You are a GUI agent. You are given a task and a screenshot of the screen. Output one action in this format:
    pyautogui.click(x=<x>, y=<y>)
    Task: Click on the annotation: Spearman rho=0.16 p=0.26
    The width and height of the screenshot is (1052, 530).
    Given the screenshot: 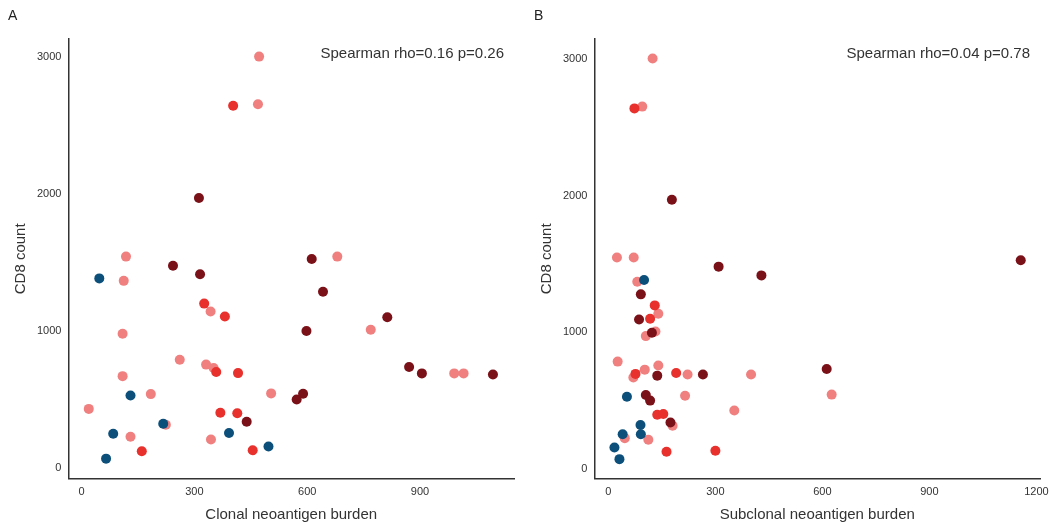 What is the action you would take?
    pyautogui.click(x=412, y=53)
    